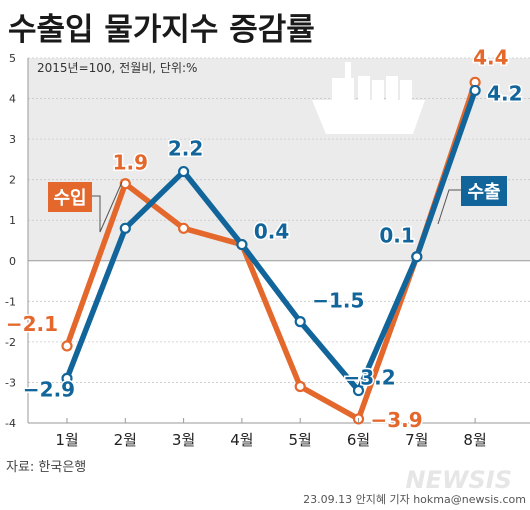 This screenshot has height=510, width=530. I want to click on legend-box-export, so click(484, 191).